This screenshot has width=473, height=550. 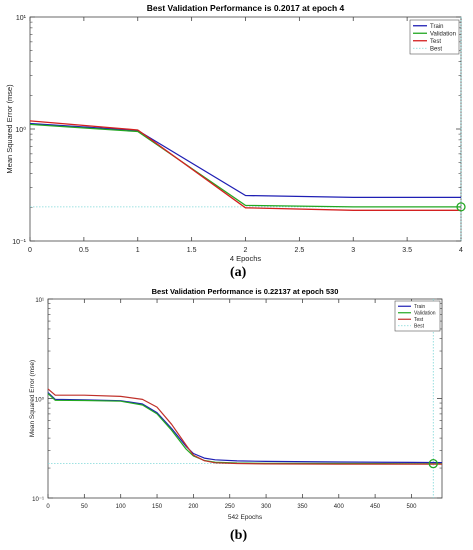 What do you see at coordinates (436, 49) in the screenshot?
I see `chart-a-legend-label: Best` at bounding box center [436, 49].